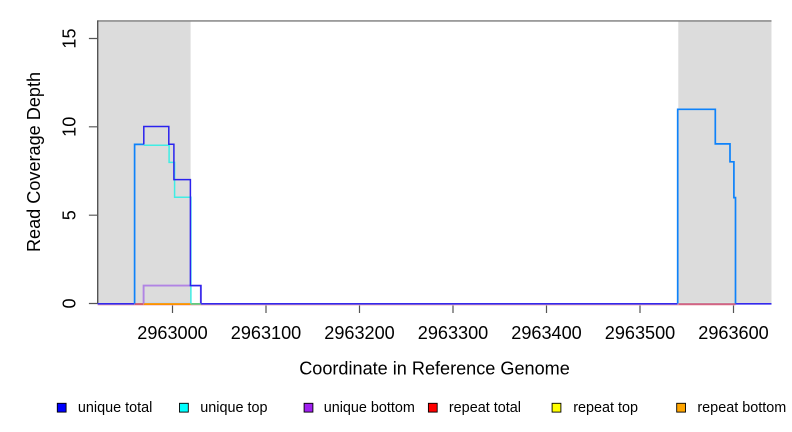 The image size is (792, 432). Describe the element at coordinates (69, 215) in the screenshot. I see `svg-text: 5` at that location.